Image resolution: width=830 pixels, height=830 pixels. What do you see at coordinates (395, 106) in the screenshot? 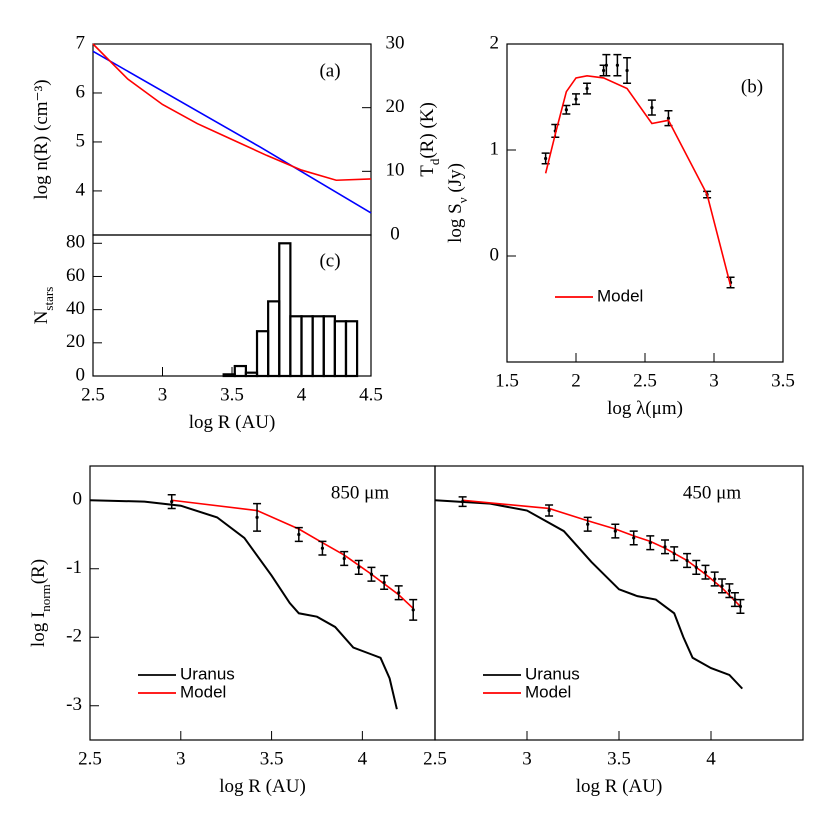
I see `y2-tick-label: 20` at bounding box center [395, 106].